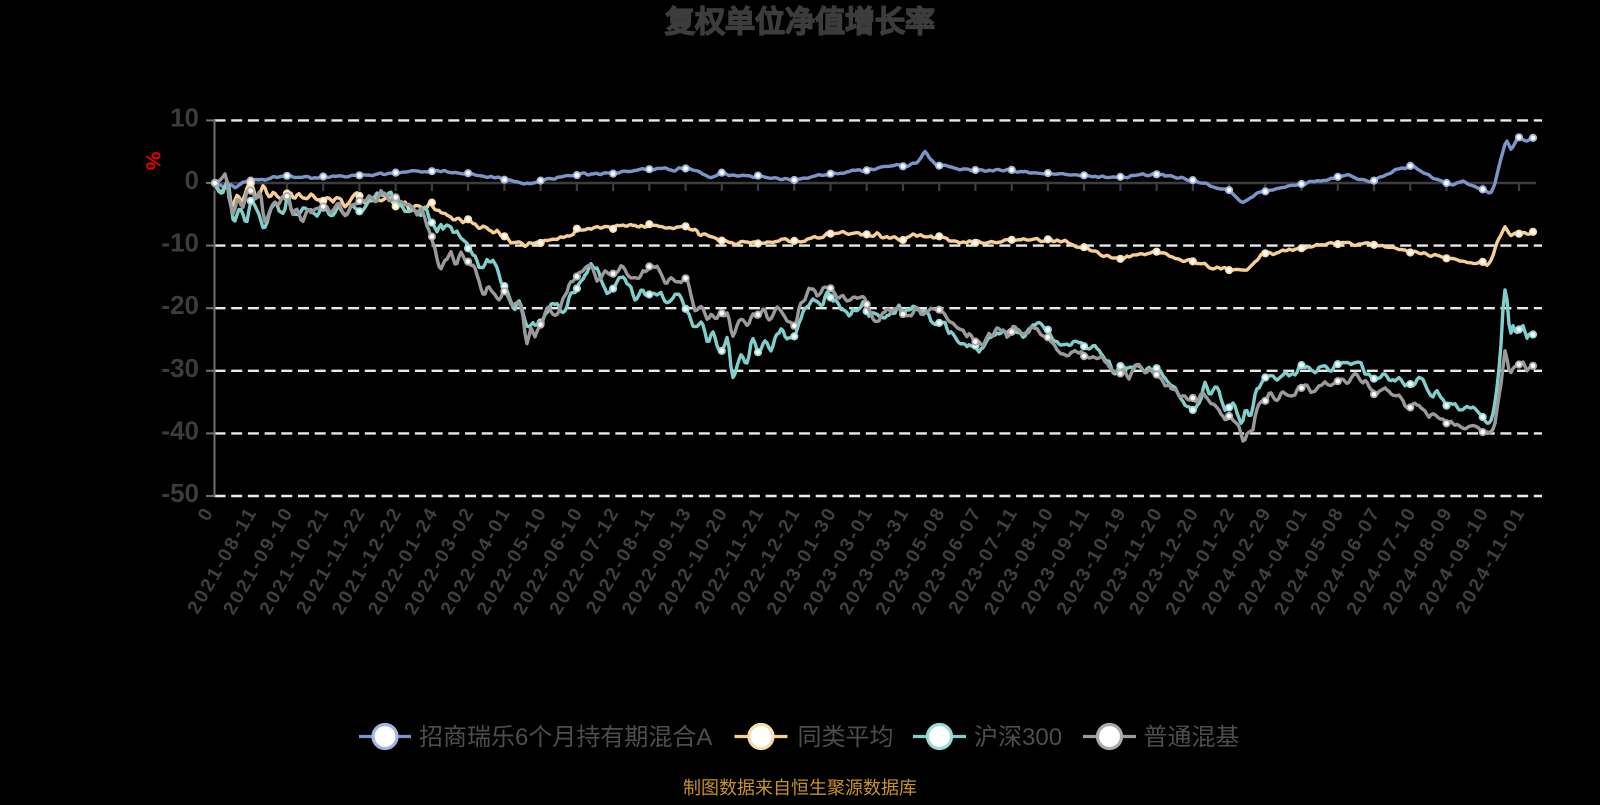 This screenshot has height=805, width=1600. I want to click on svg-text: 同类平均, so click(846, 737).